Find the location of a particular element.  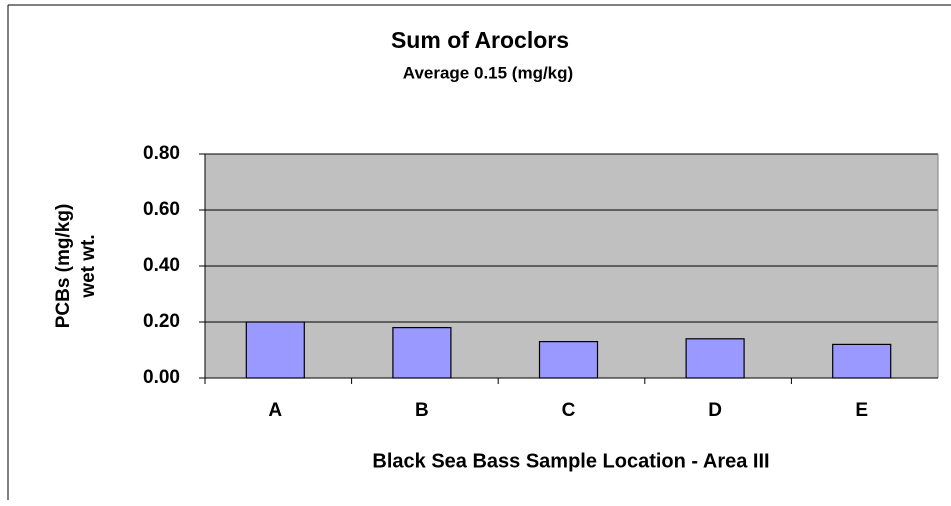

y-axis-label: PCBs (mg/kg) is located at coordinates (63, 266).